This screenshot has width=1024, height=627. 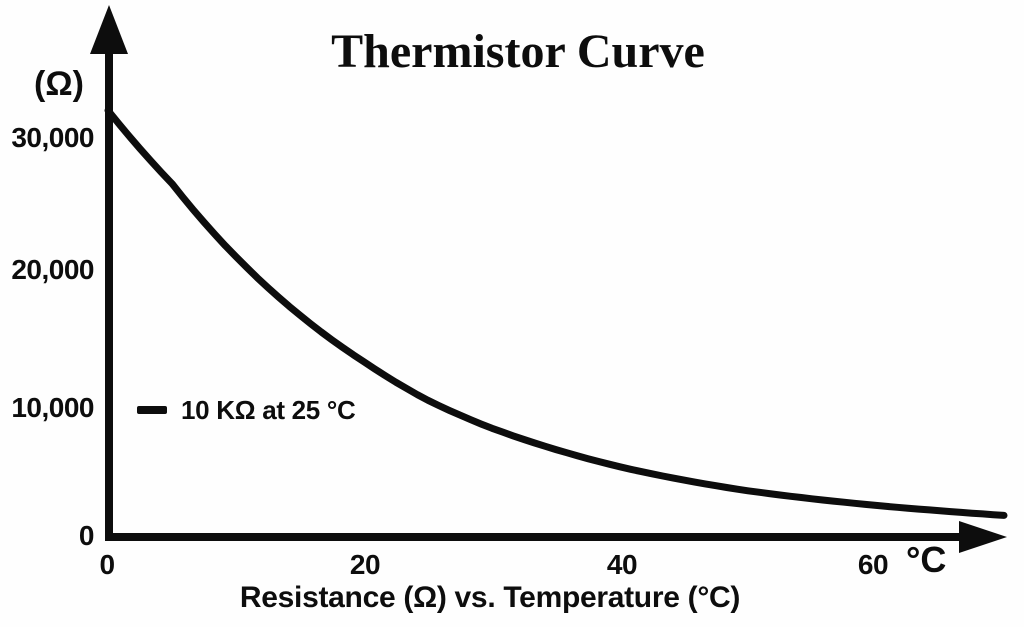 What do you see at coordinates (52, 407) in the screenshot?
I see `y-tick-label-10000: 10,000` at bounding box center [52, 407].